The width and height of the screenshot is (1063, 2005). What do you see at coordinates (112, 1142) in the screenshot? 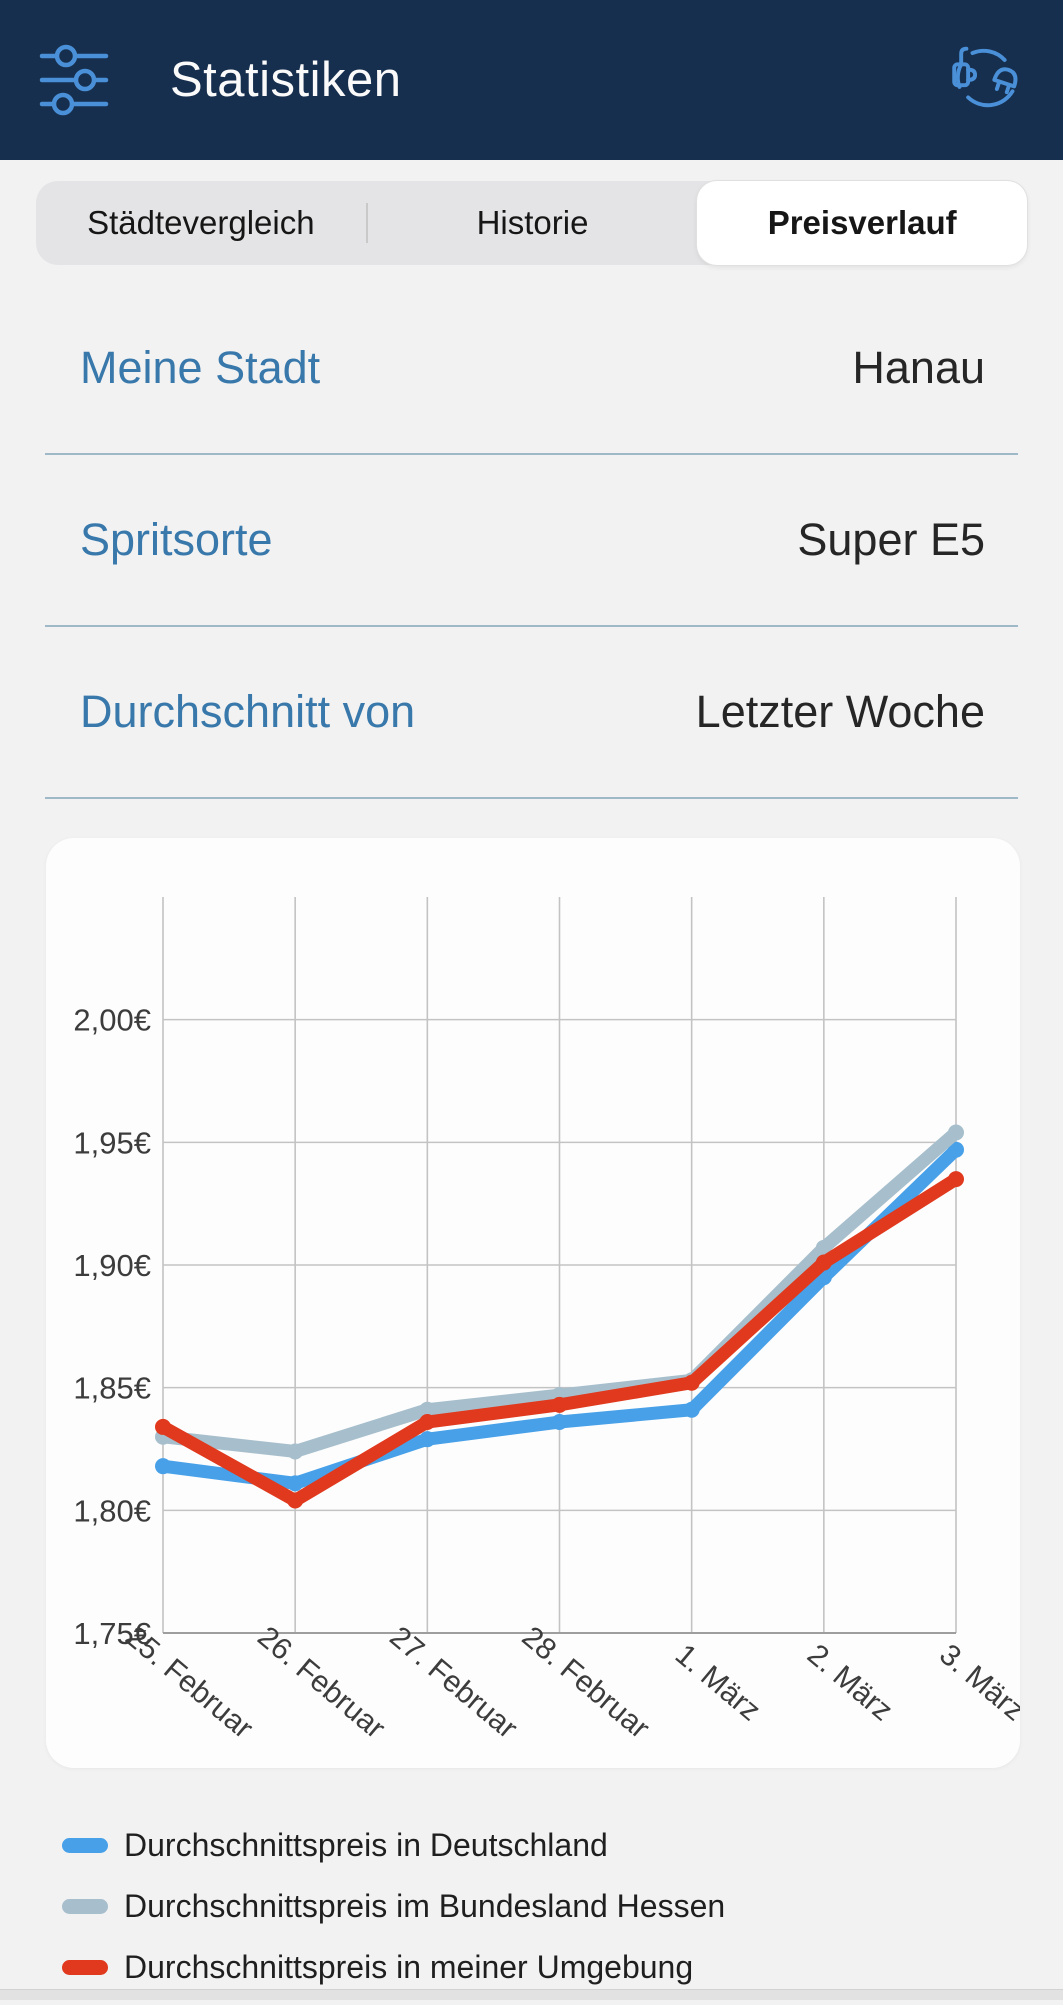
I see `svg-text: 1,95€` at bounding box center [112, 1142].